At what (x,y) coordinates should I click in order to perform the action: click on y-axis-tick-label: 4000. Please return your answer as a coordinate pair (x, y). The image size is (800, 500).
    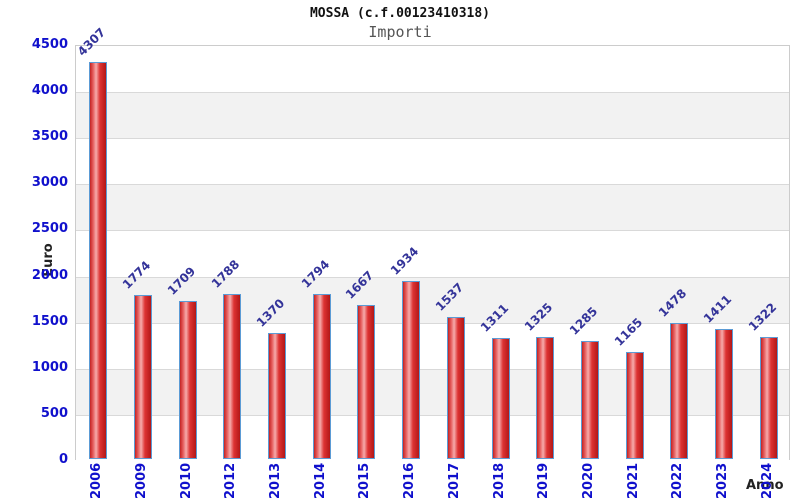
    Looking at the image, I should click on (49, 91).